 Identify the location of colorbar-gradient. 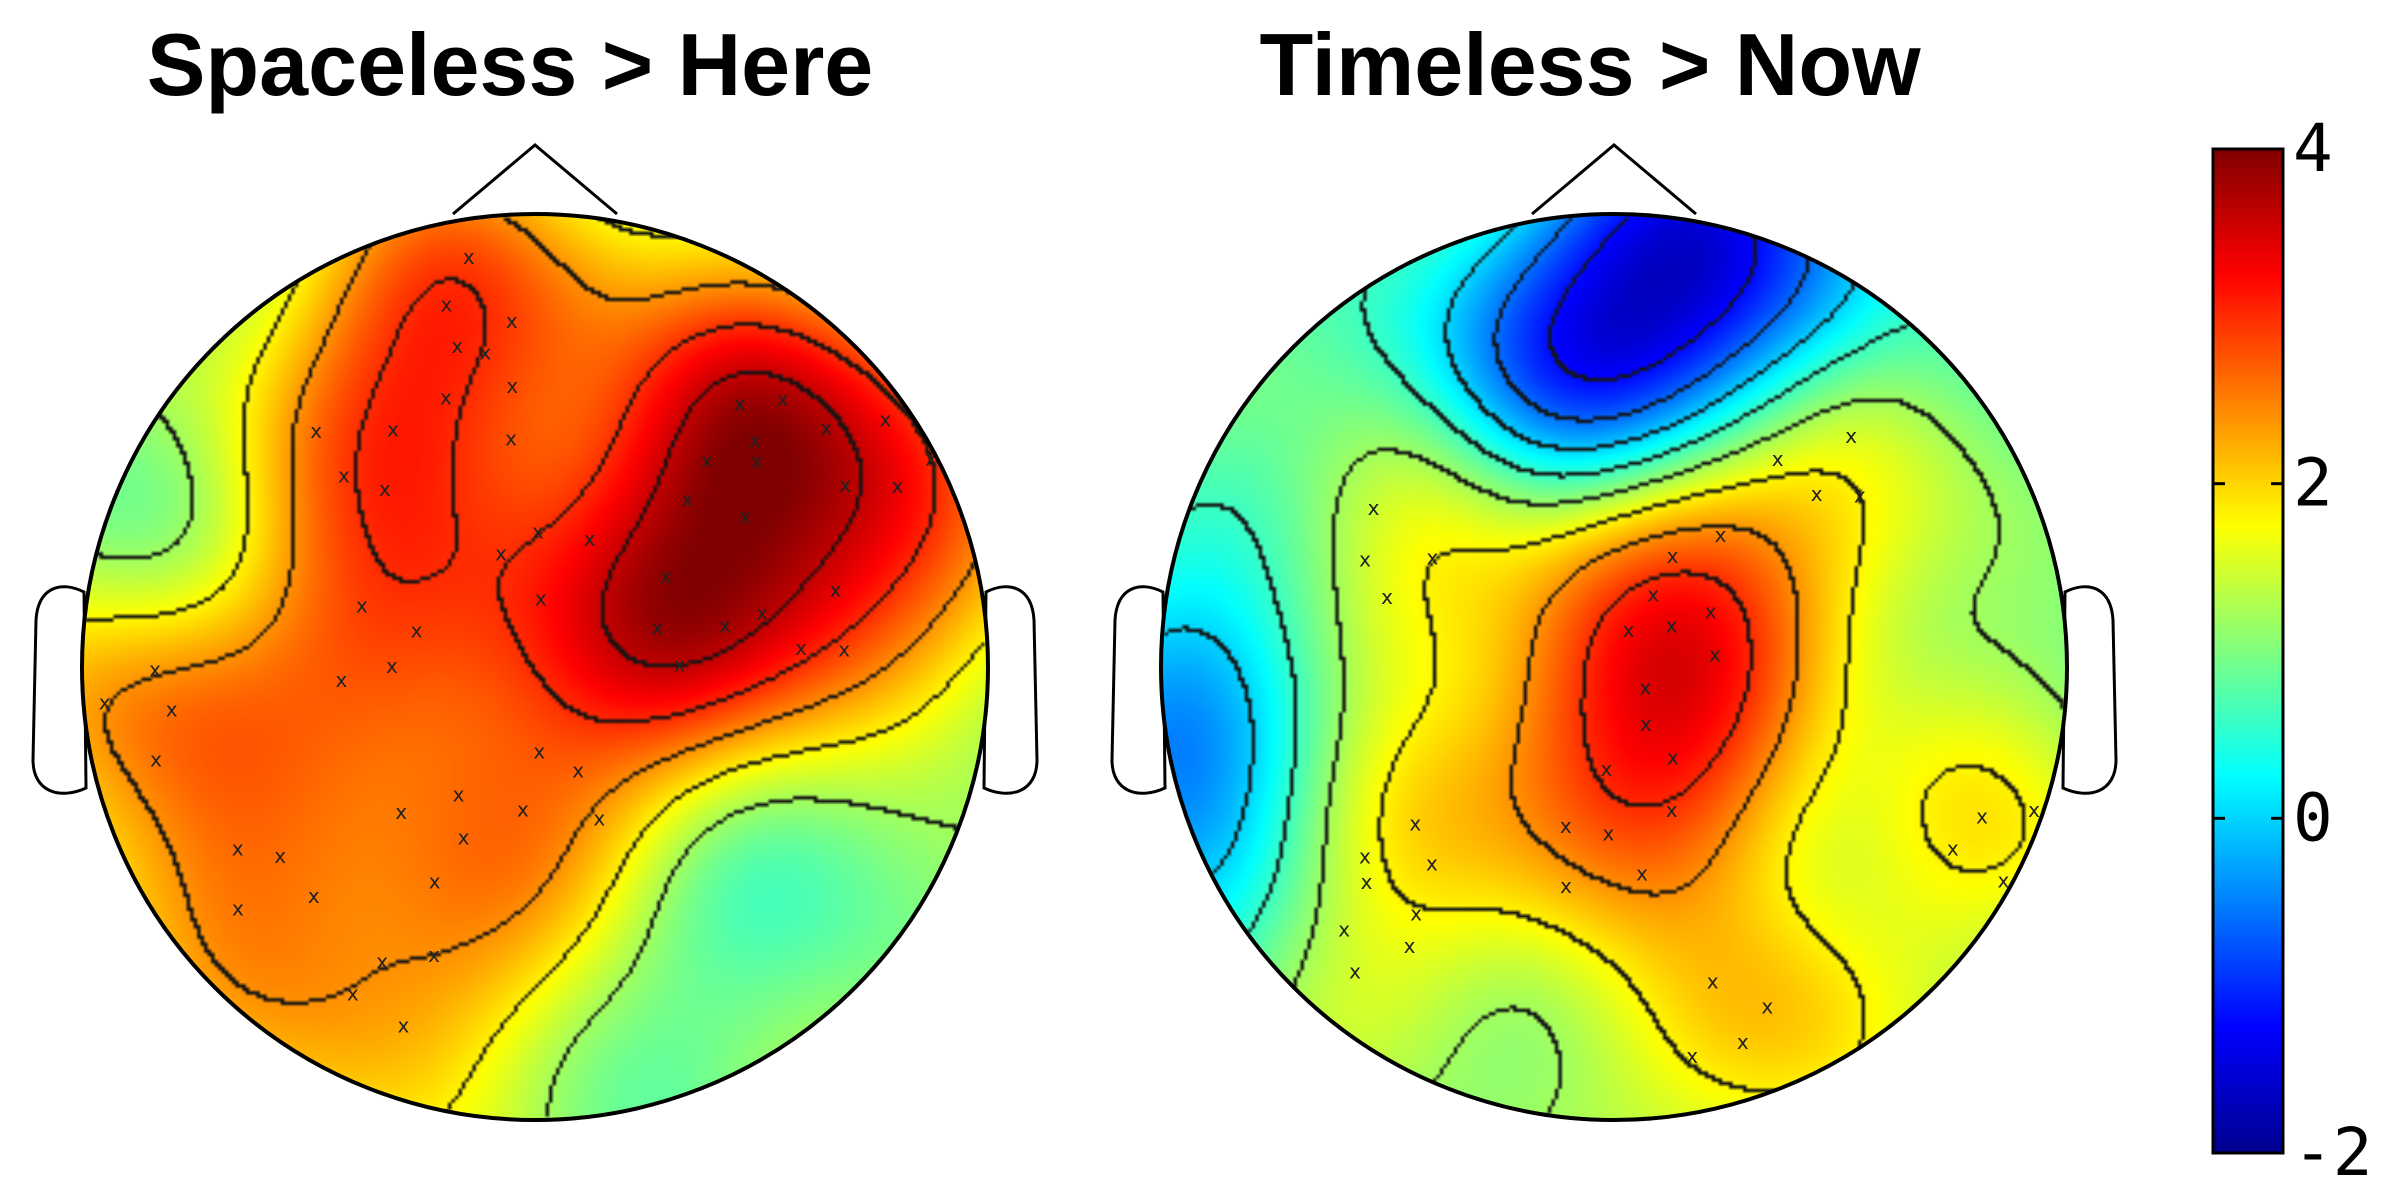
(2248, 651).